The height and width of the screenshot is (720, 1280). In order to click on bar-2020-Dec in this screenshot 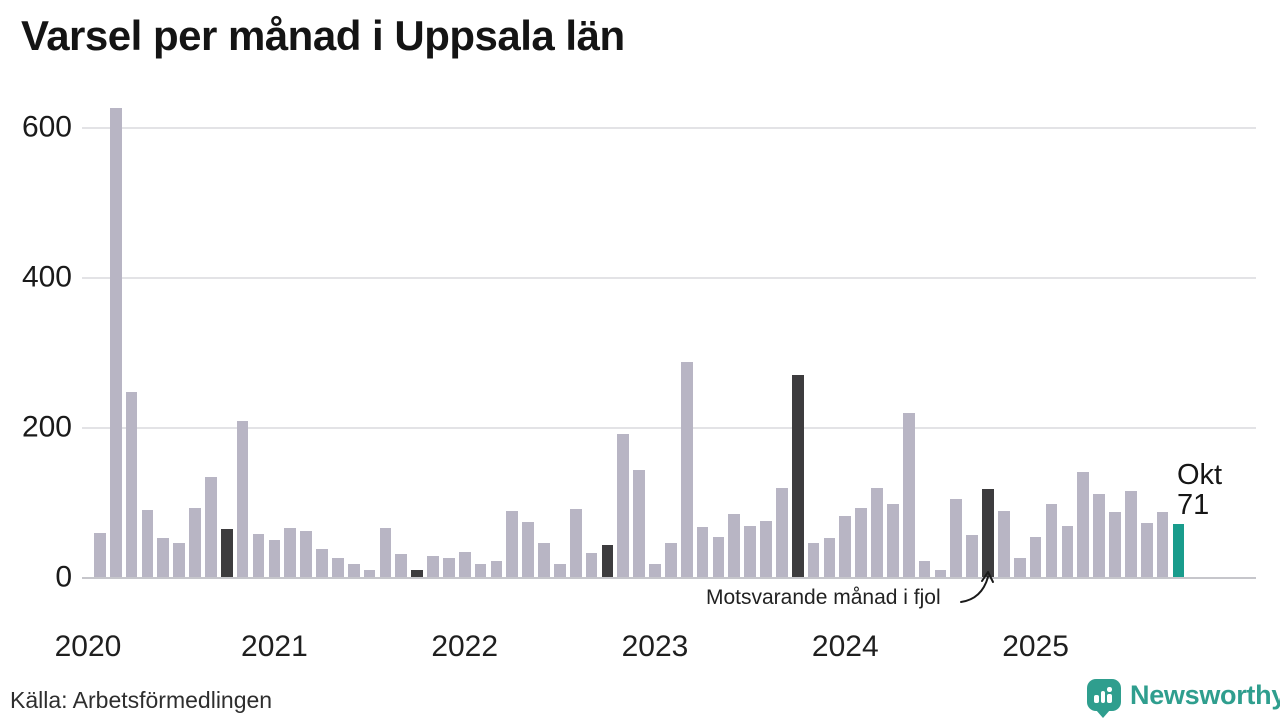, I will do `click(258, 556)`.